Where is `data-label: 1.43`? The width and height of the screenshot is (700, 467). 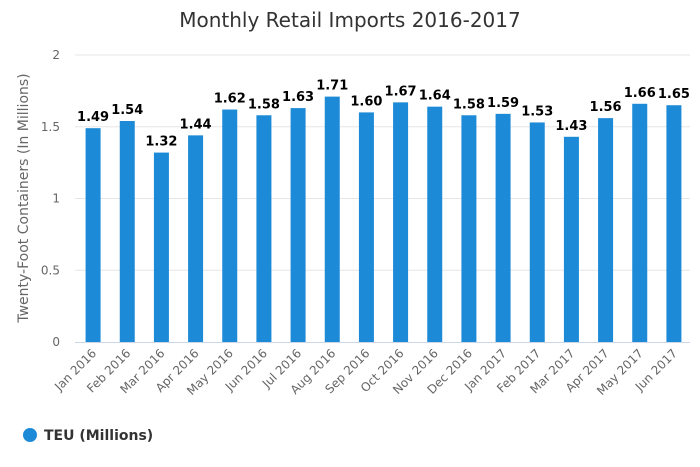
data-label: 1.43 is located at coordinates (571, 126).